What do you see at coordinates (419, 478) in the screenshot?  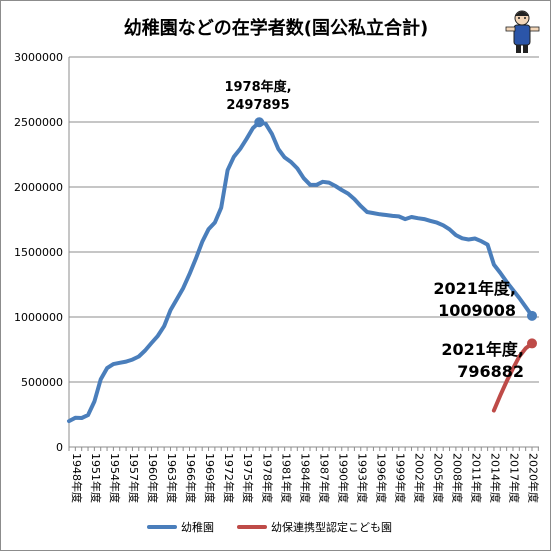 I see `x-tick-label: 2002年度` at bounding box center [419, 478].